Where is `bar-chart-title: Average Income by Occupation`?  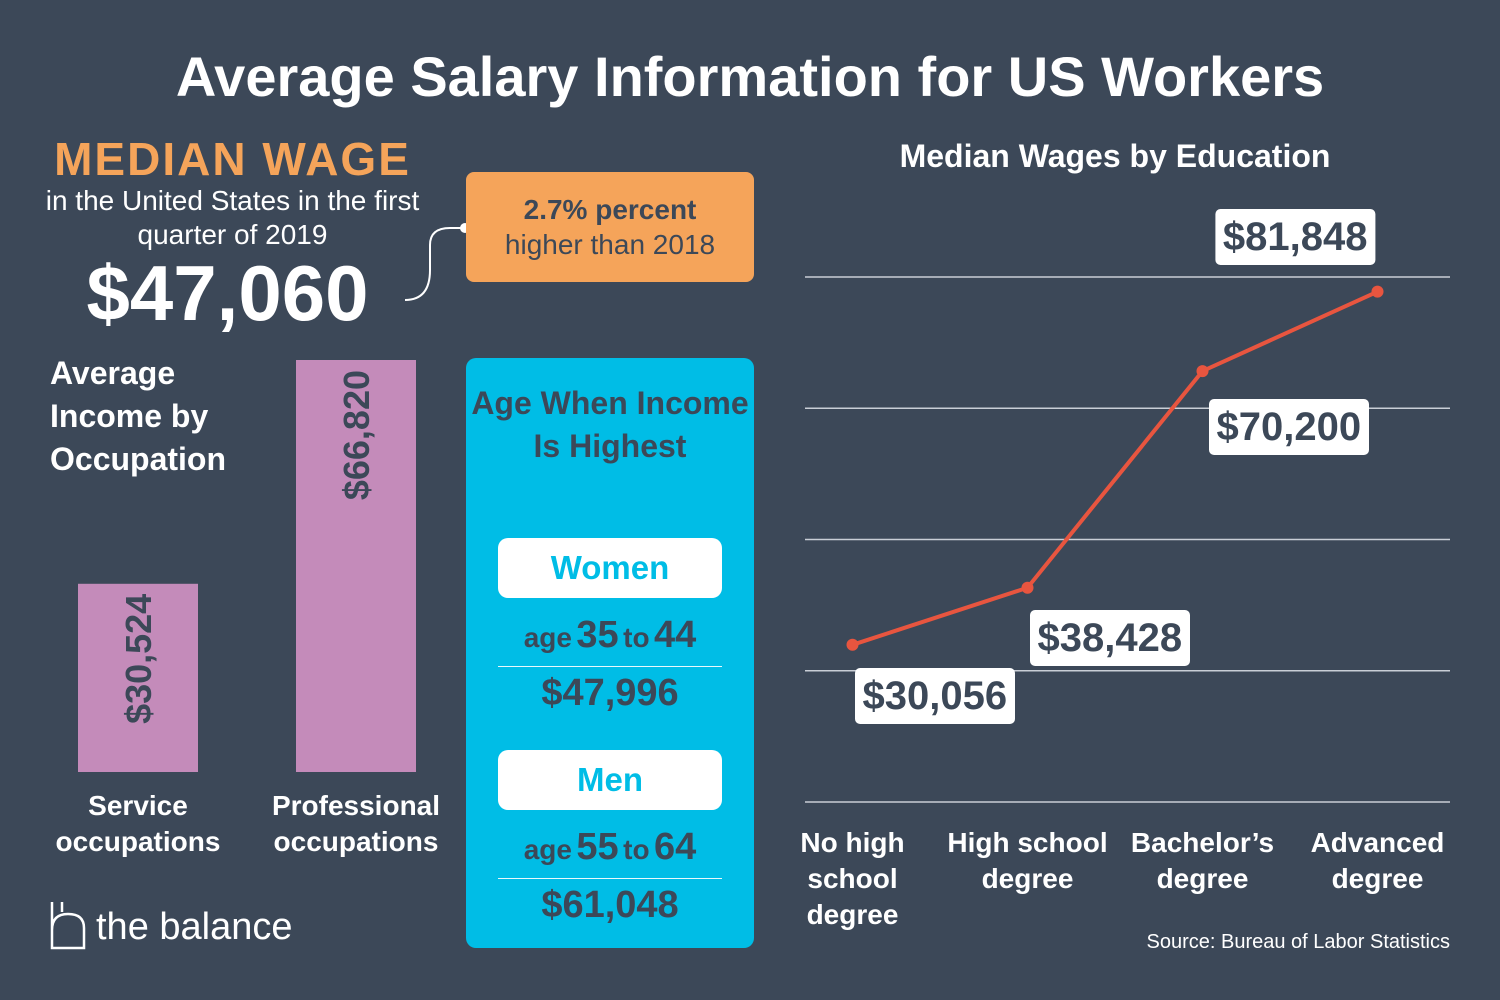 bar-chart-title: Average Income by Occupation is located at coordinates (138, 416).